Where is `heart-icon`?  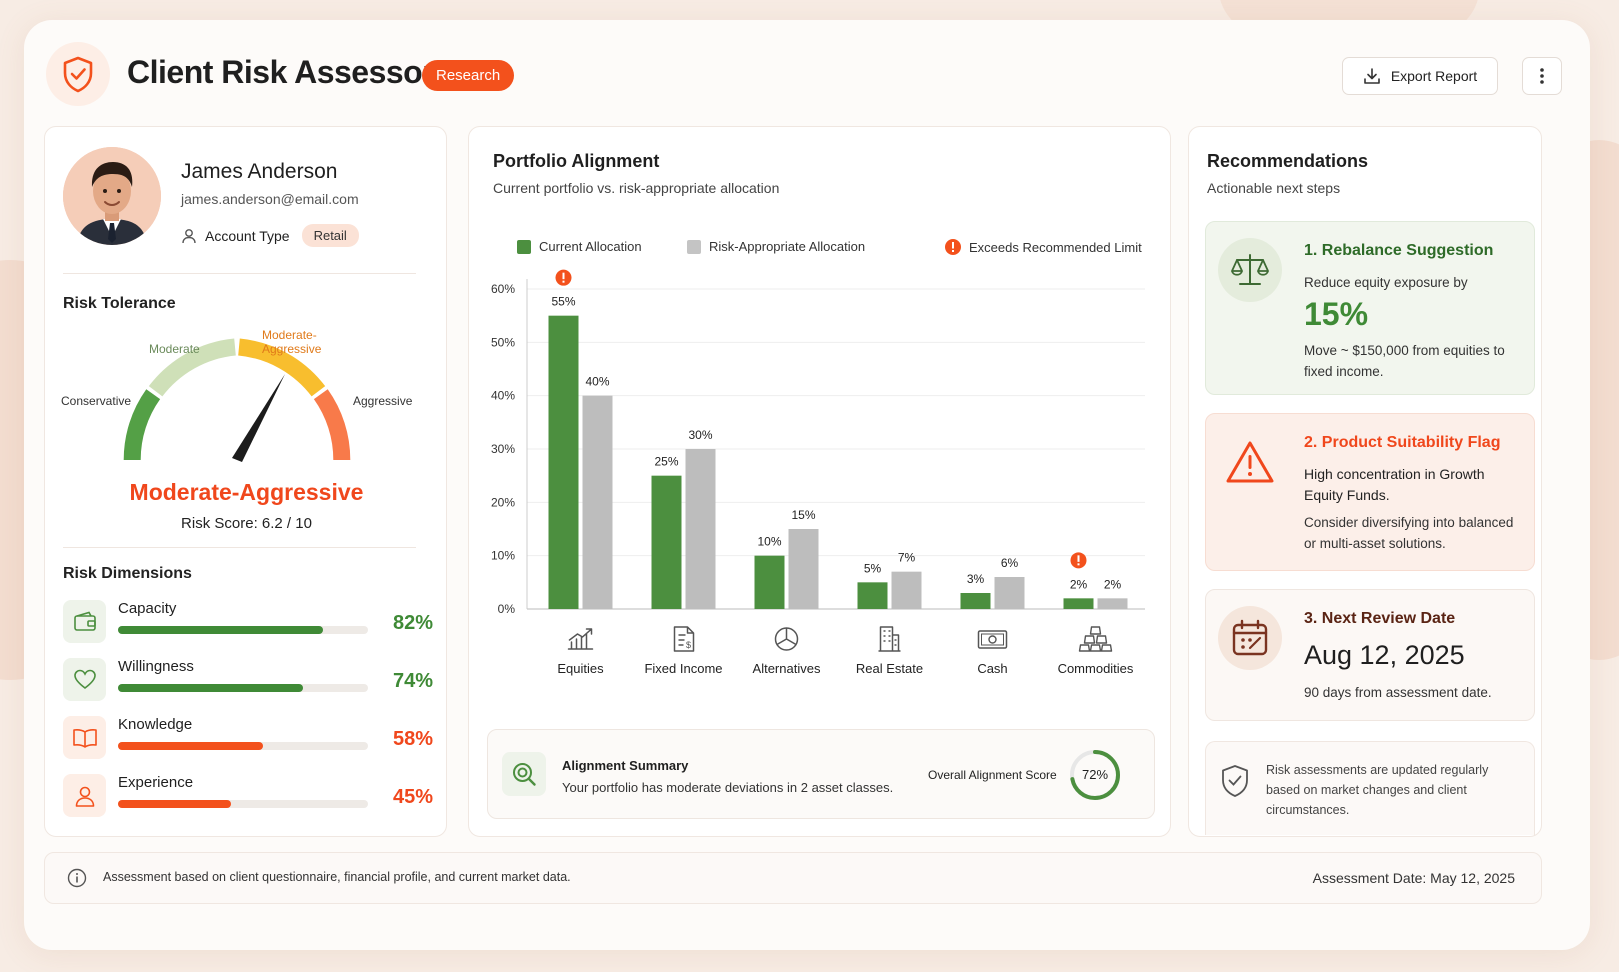
heart-icon is located at coordinates (84, 679).